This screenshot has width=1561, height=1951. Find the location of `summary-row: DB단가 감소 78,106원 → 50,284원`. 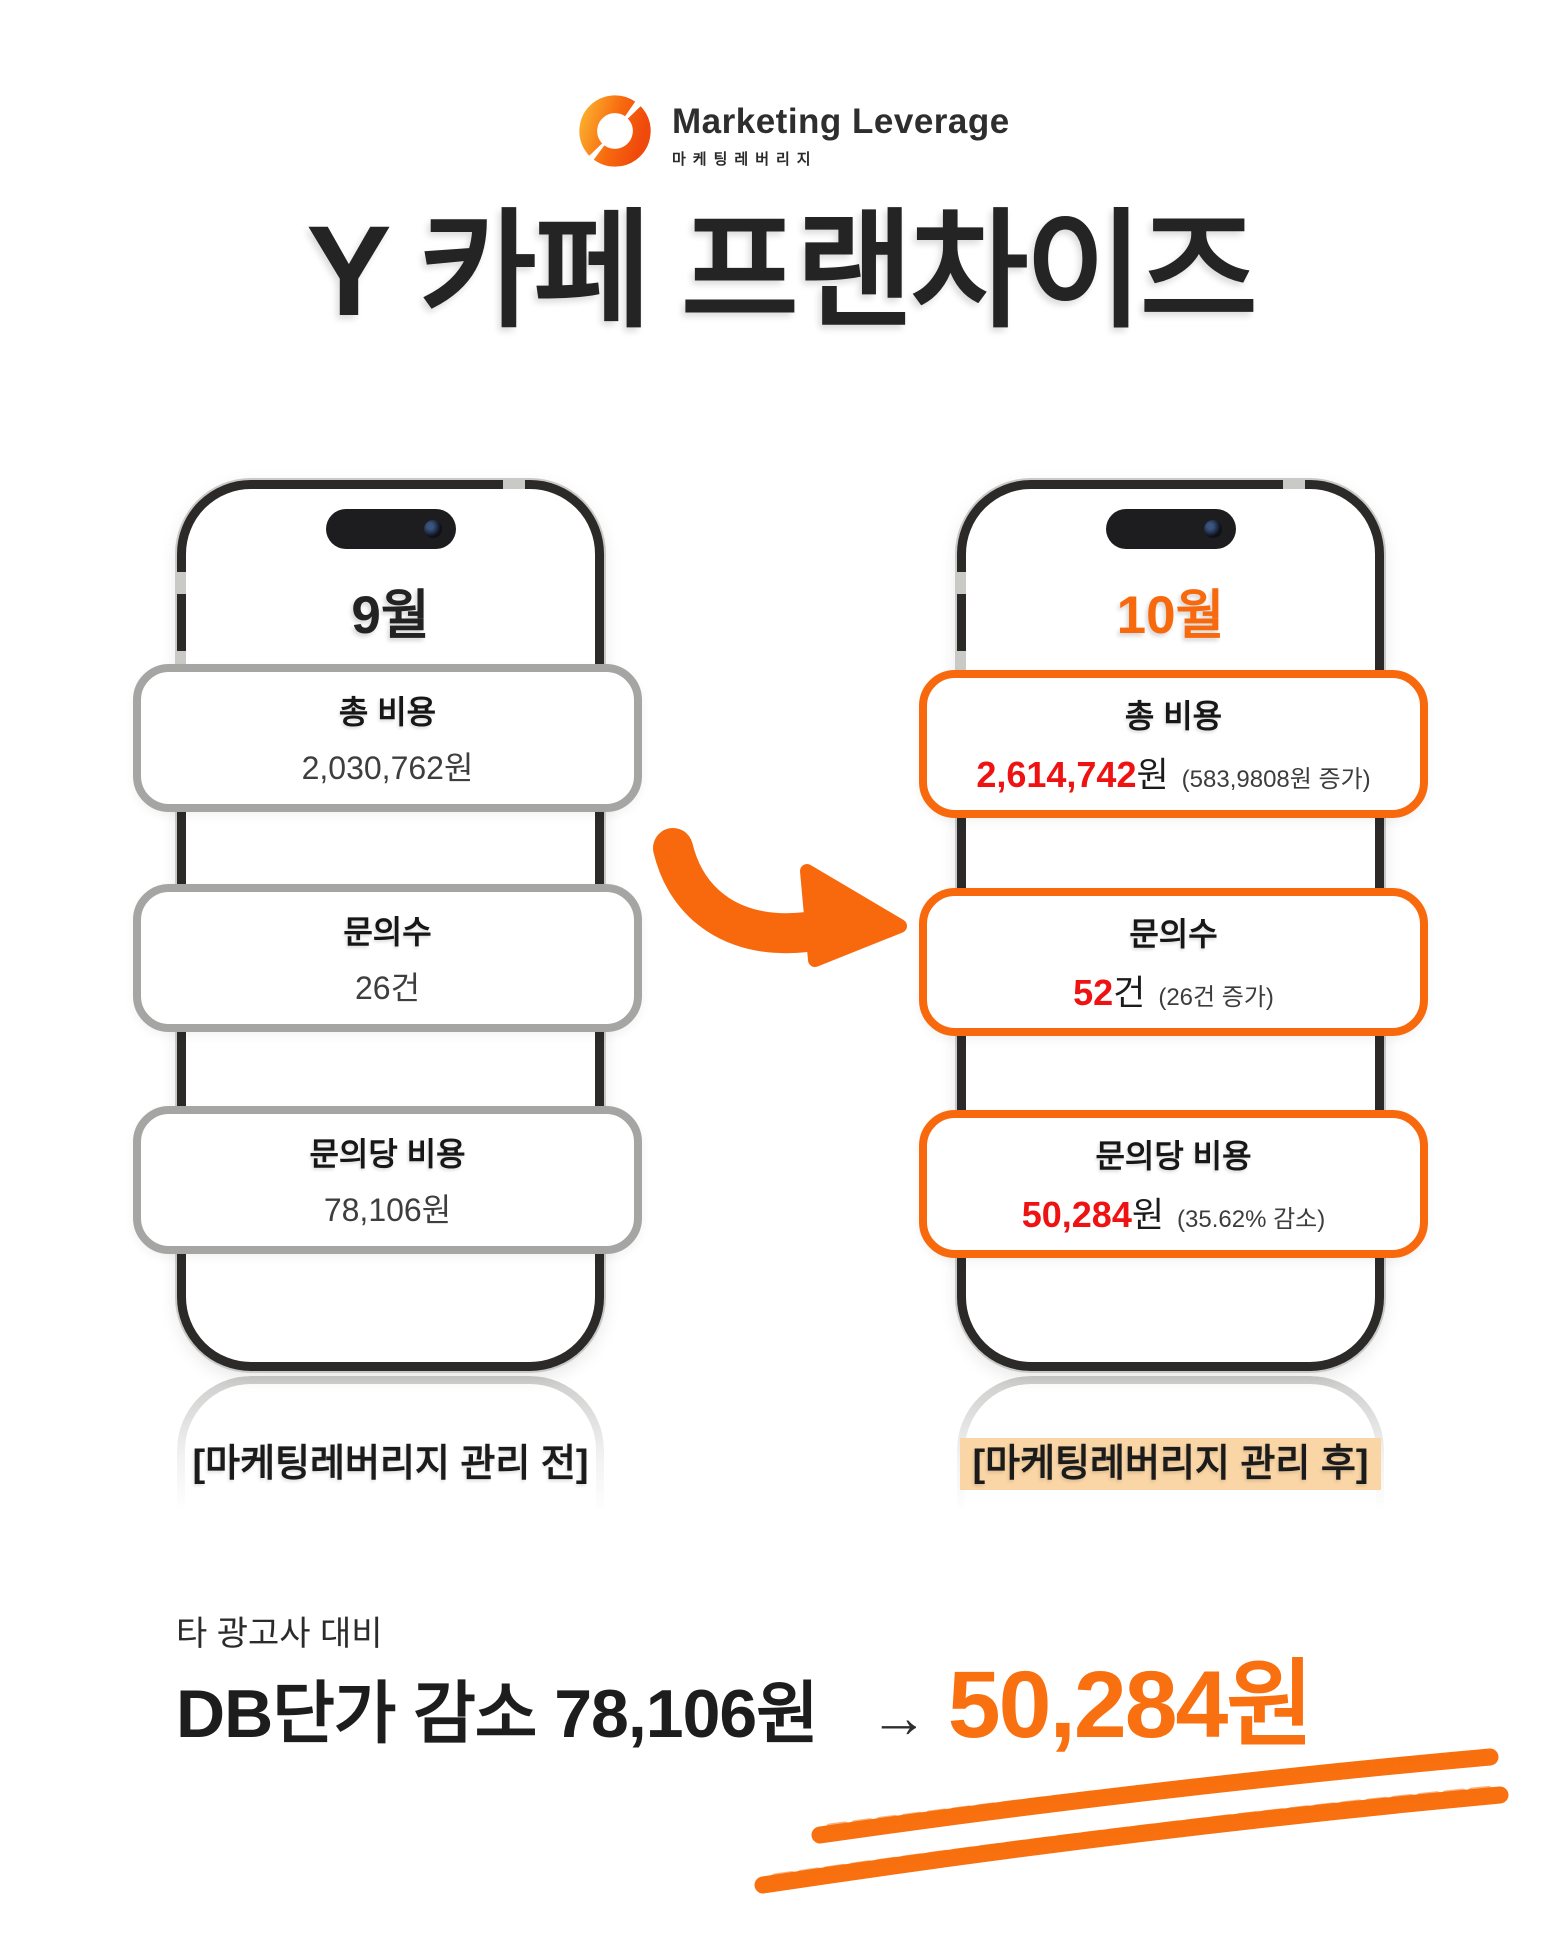

summary-row: DB단가 감소 78,106원 → 50,284원 is located at coordinates (745, 1705).